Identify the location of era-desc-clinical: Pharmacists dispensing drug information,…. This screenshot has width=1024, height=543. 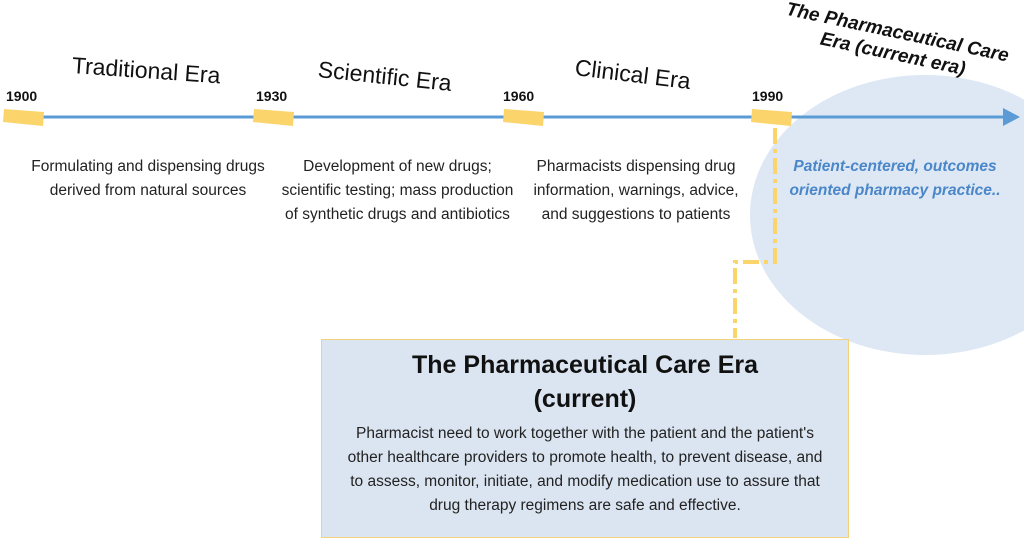
(636, 190).